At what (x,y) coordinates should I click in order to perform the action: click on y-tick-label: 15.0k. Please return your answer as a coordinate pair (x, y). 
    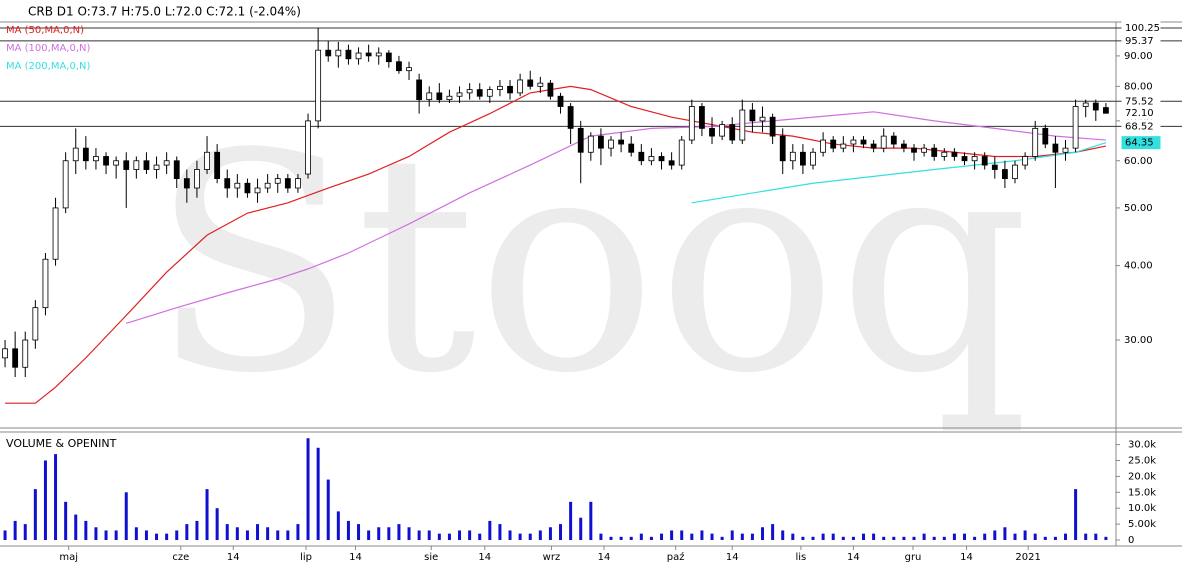
    Looking at the image, I should click on (1142, 492).